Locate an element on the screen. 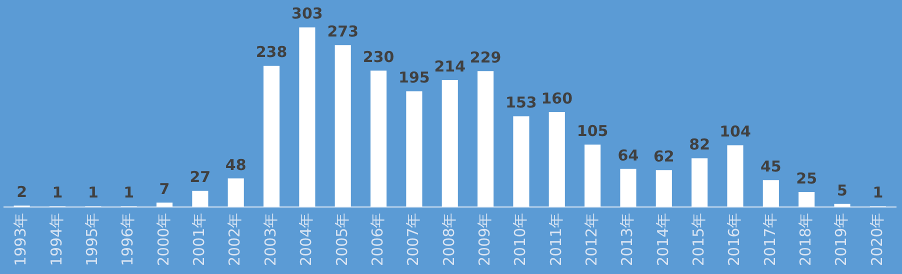  data-label: 238 is located at coordinates (272, 52).